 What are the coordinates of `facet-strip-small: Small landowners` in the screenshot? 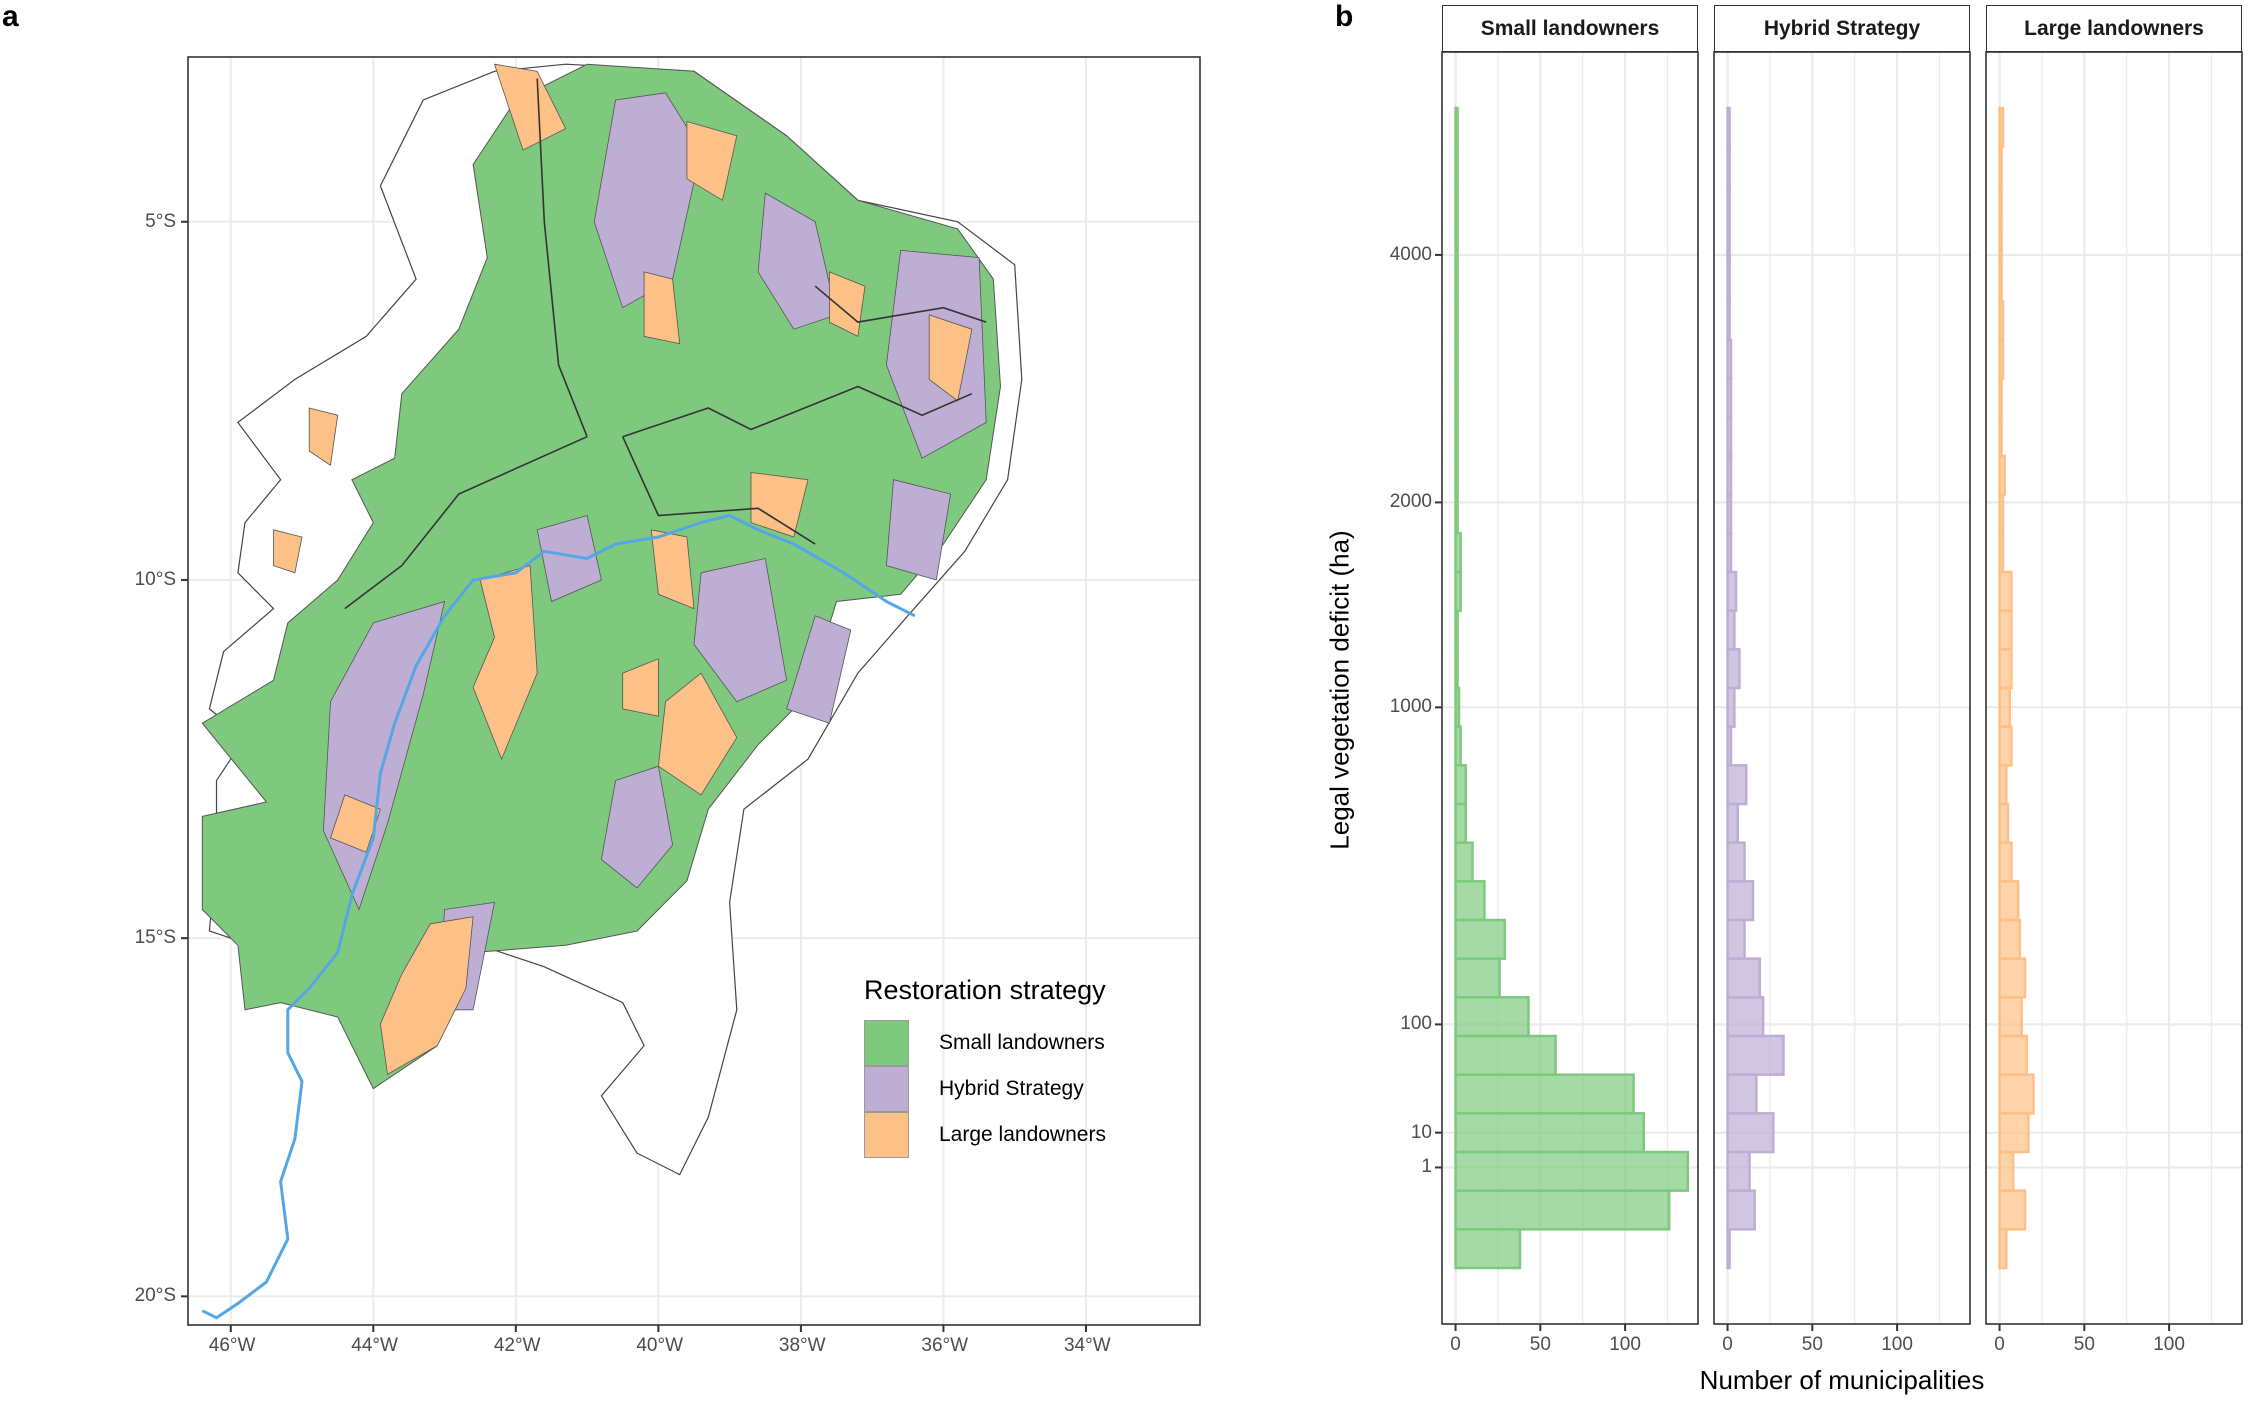 It's located at (1570, 28).